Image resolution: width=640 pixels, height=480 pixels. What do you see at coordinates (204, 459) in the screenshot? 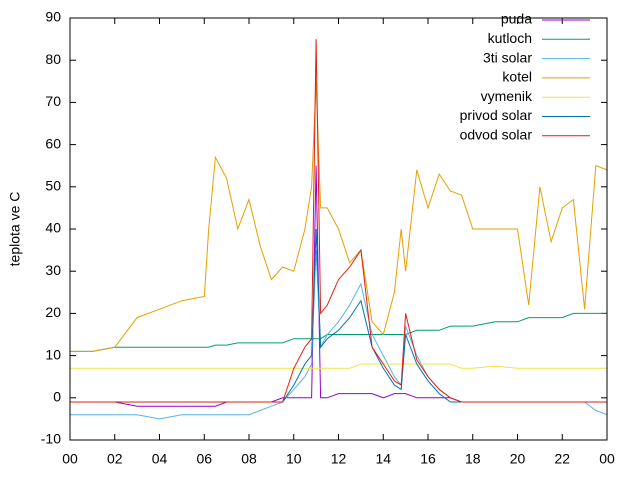
I see `x-tick-label: 06` at bounding box center [204, 459].